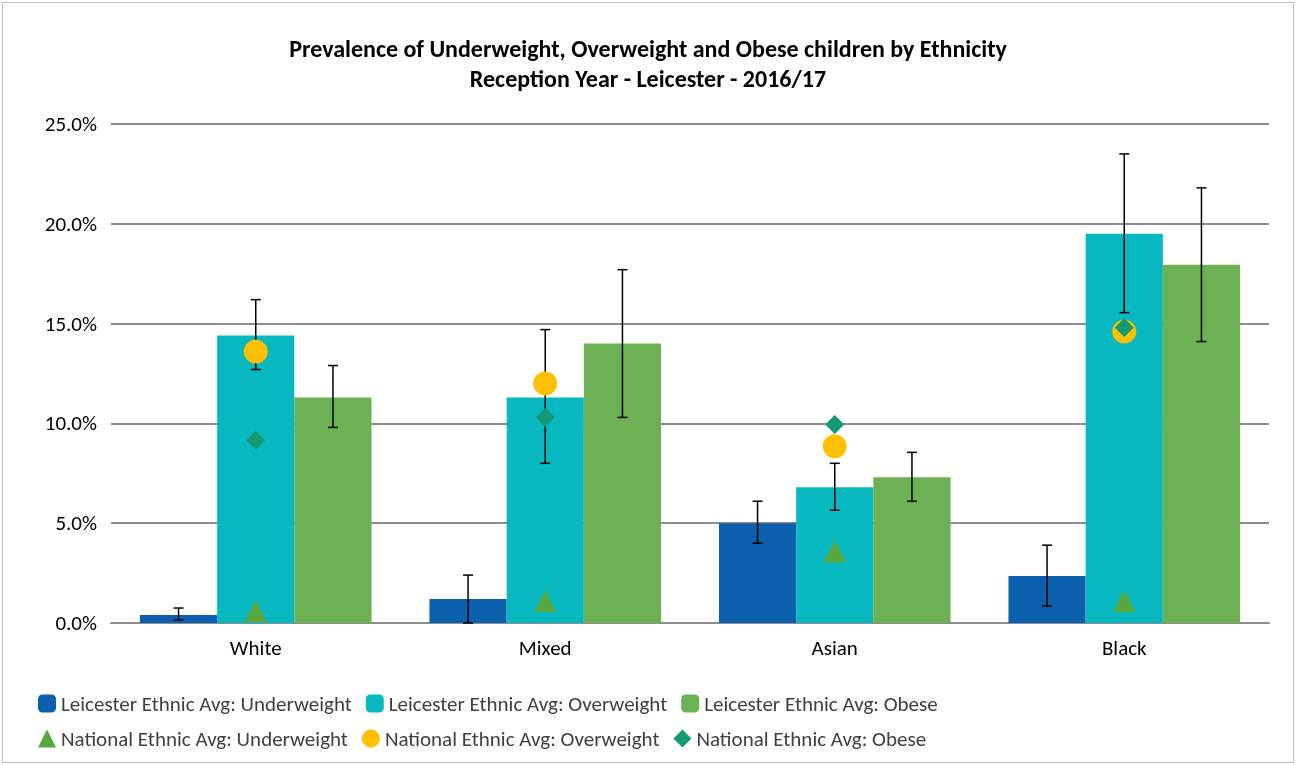 This screenshot has height=765, width=1296. Describe the element at coordinates (76, 623) in the screenshot. I see `y-tick-label: 0.0%` at that location.